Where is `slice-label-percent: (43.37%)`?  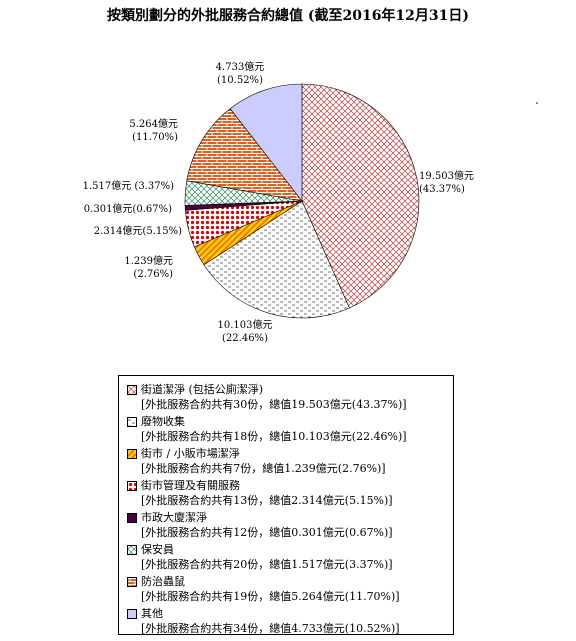 slice-label-percent: (43.37%) is located at coordinates (442, 189).